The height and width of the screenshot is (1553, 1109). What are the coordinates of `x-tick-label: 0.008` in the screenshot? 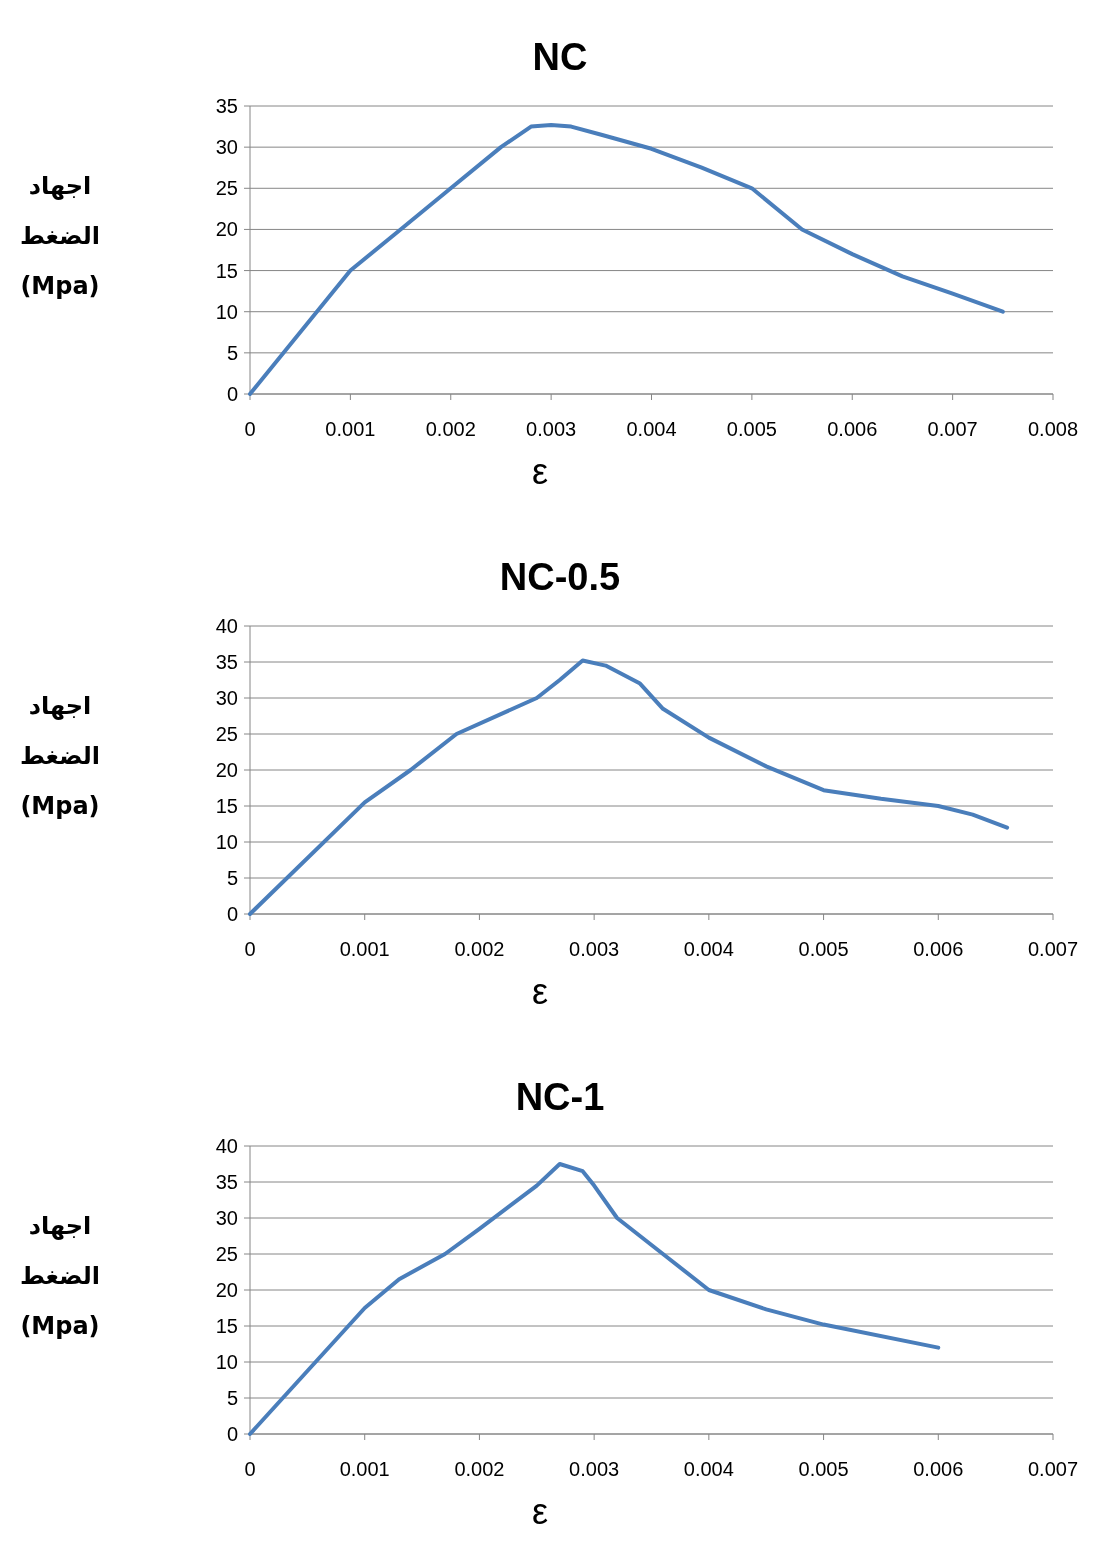 It's located at (1053, 429).